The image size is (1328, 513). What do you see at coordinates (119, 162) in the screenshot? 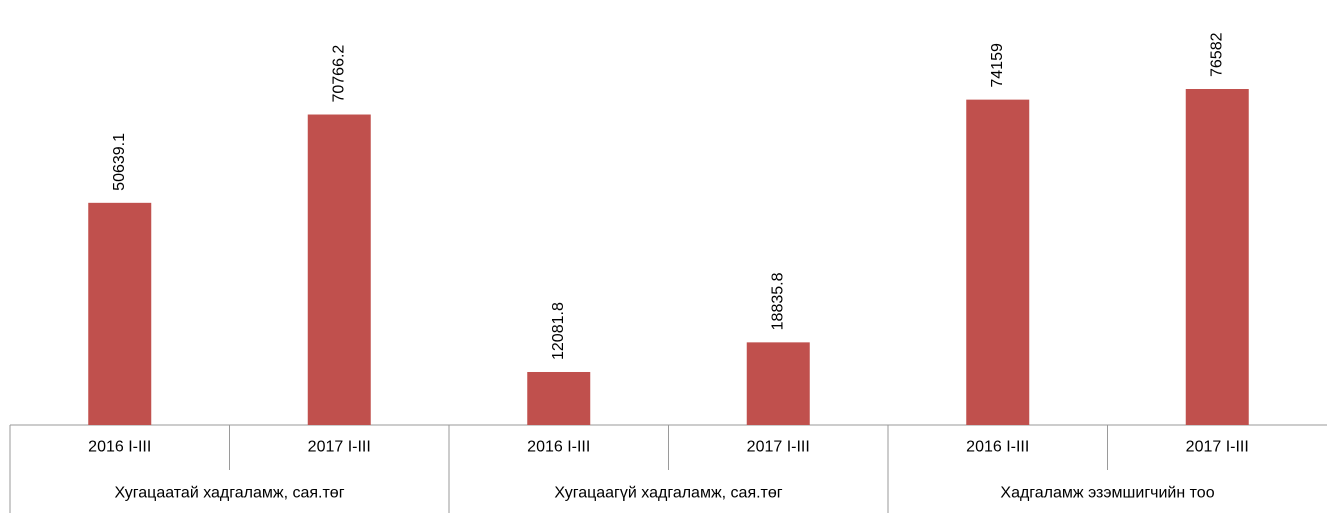
I see `data-label: 50639.1` at bounding box center [119, 162].